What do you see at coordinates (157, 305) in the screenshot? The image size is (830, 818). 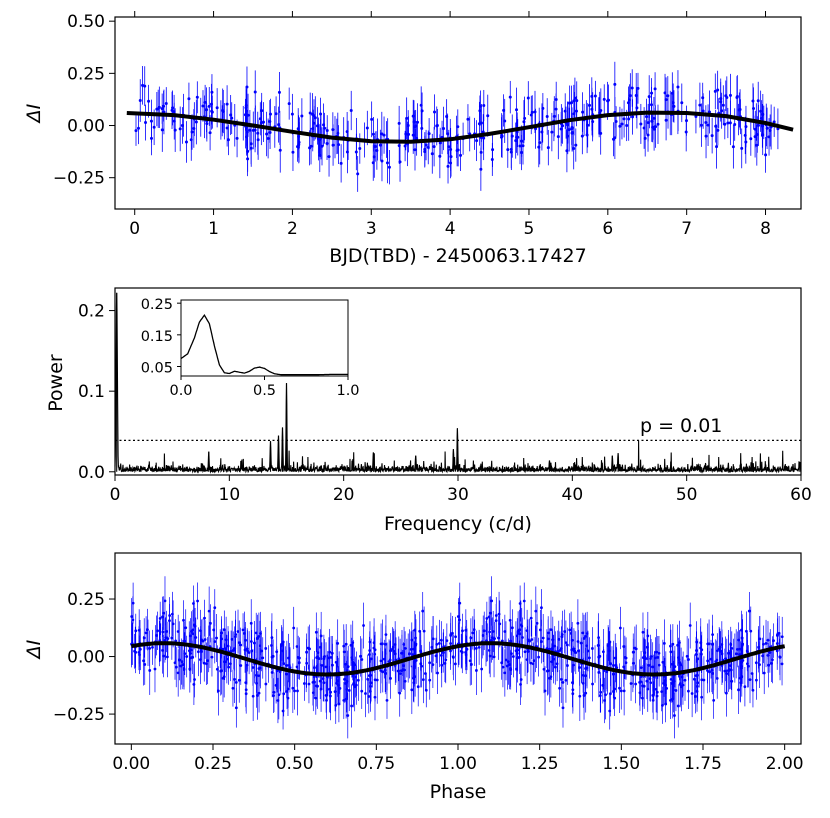 I see `inset-ytick-label: 0.25` at bounding box center [157, 305].